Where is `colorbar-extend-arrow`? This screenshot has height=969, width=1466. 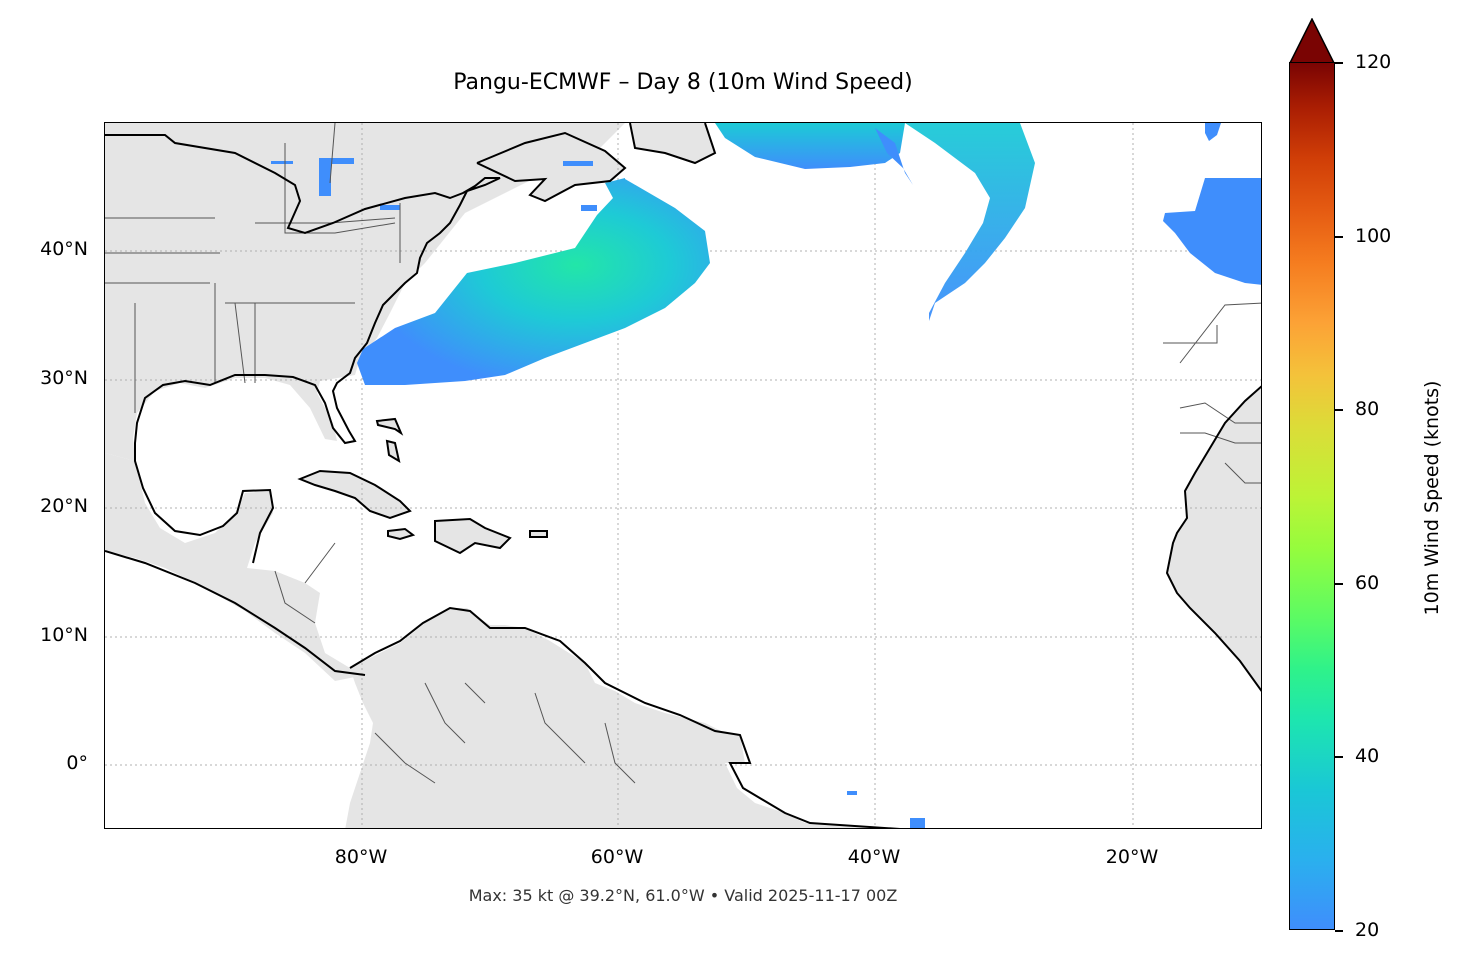
colorbar-extend-arrow is located at coordinates (1312, 41).